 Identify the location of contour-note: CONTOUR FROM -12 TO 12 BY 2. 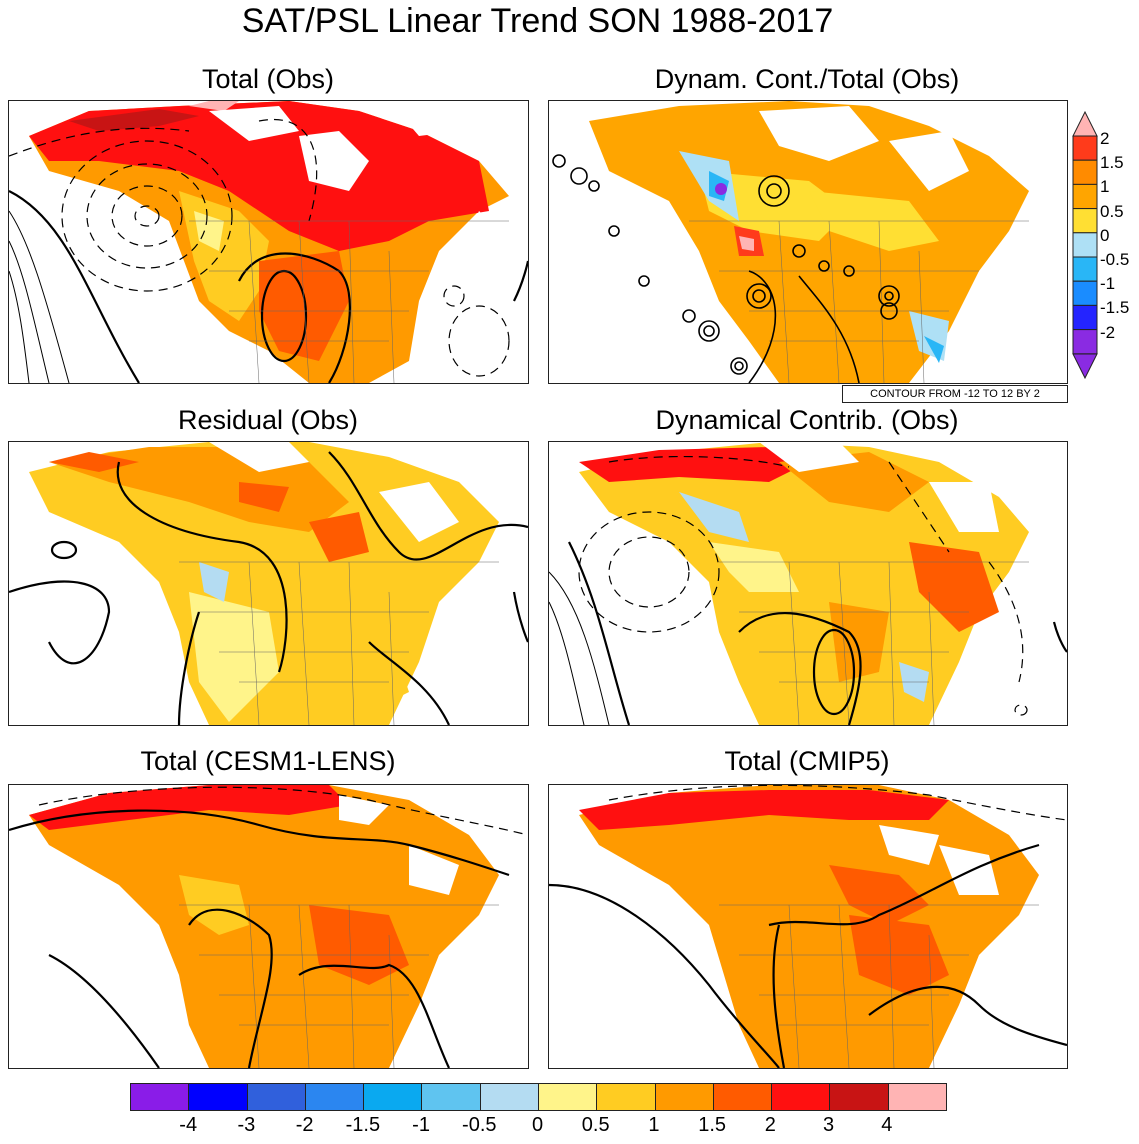
(955, 394).